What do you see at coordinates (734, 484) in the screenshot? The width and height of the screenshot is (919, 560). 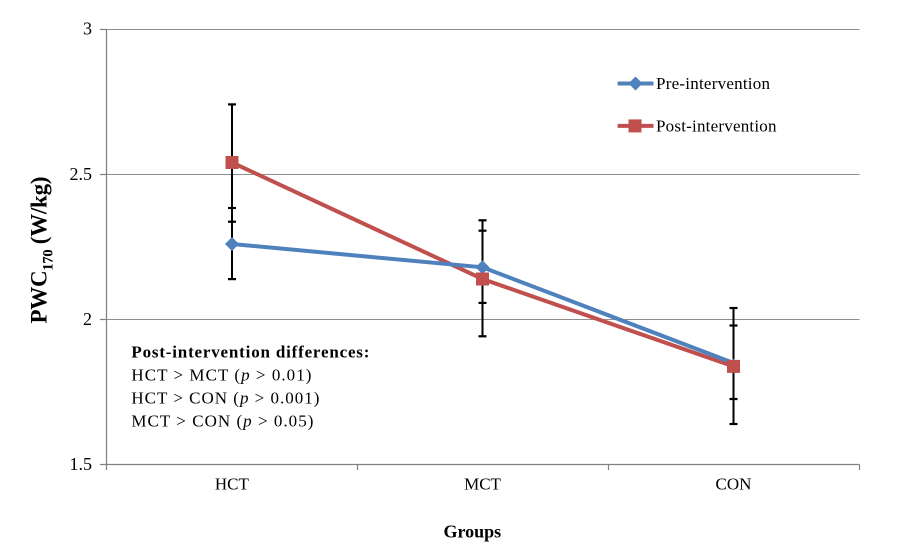 I see `svg-text: CON` at bounding box center [734, 484].